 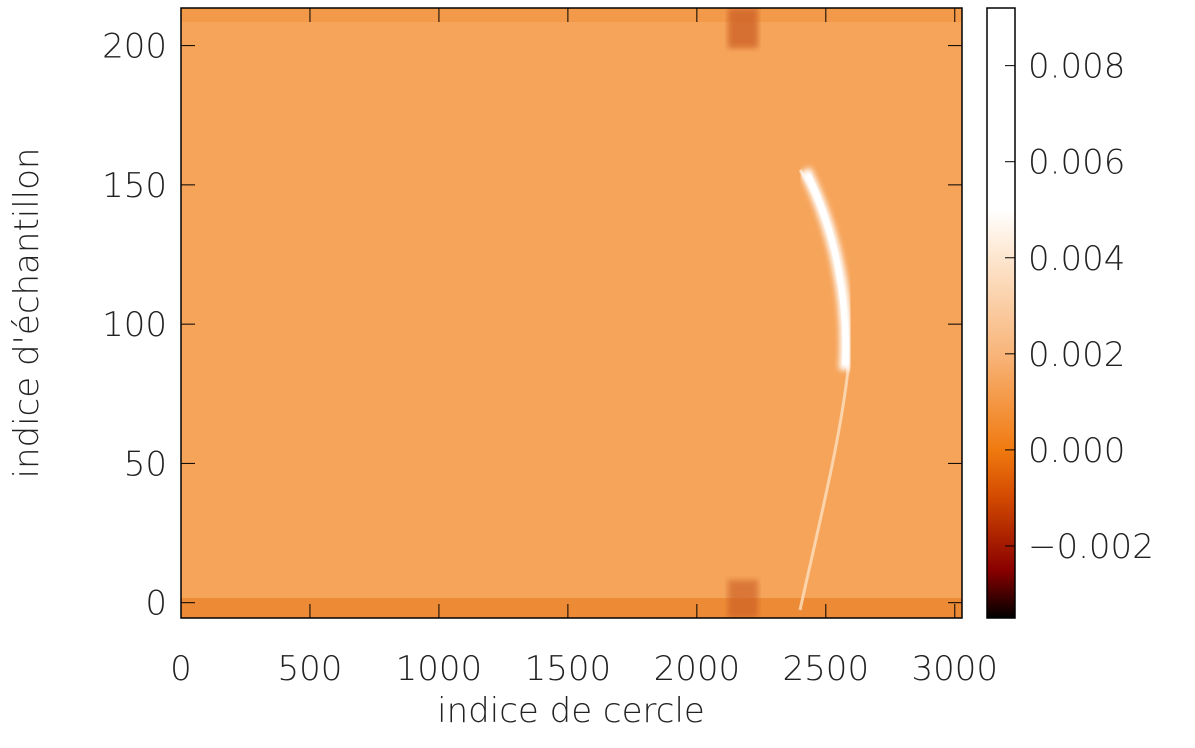 What do you see at coordinates (134, 47) in the screenshot?
I see `y-tick-label: 200` at bounding box center [134, 47].